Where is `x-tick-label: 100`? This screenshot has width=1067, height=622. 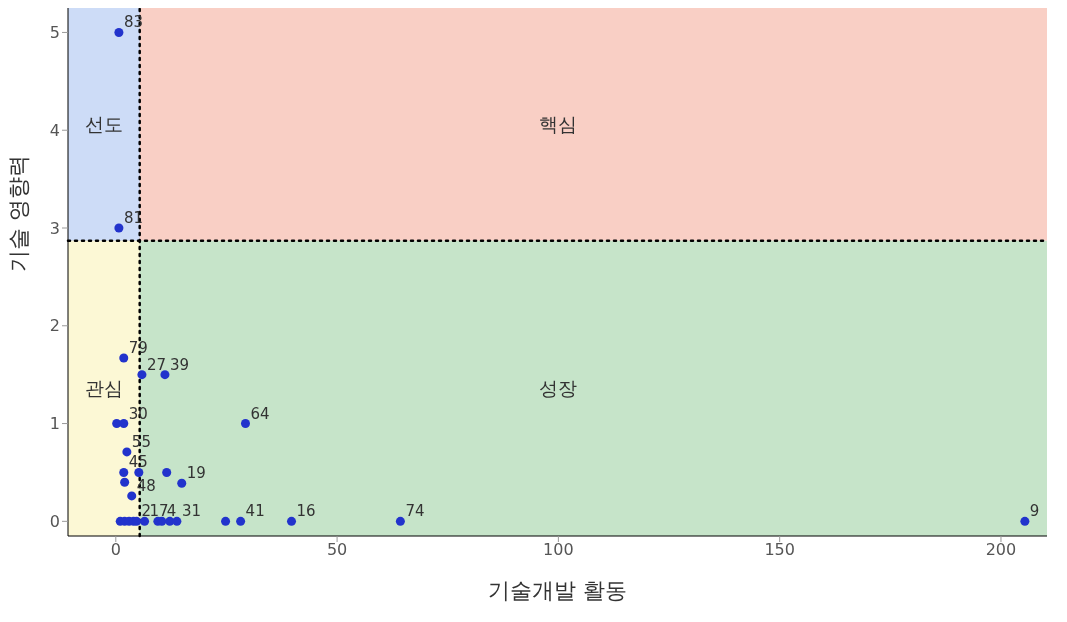
x-tick-label: 100 is located at coordinates (558, 550).